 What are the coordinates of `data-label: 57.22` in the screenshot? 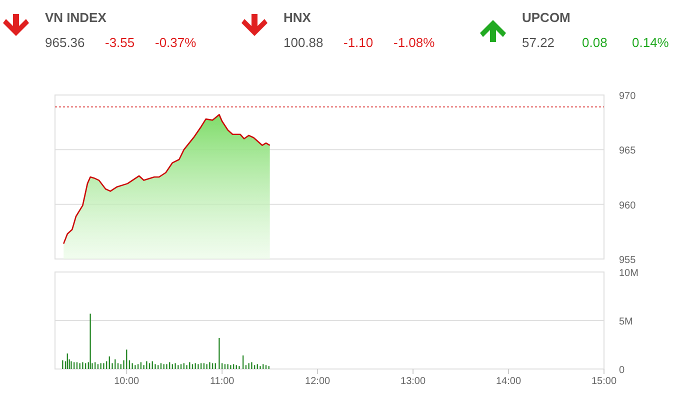 It's located at (538, 42).